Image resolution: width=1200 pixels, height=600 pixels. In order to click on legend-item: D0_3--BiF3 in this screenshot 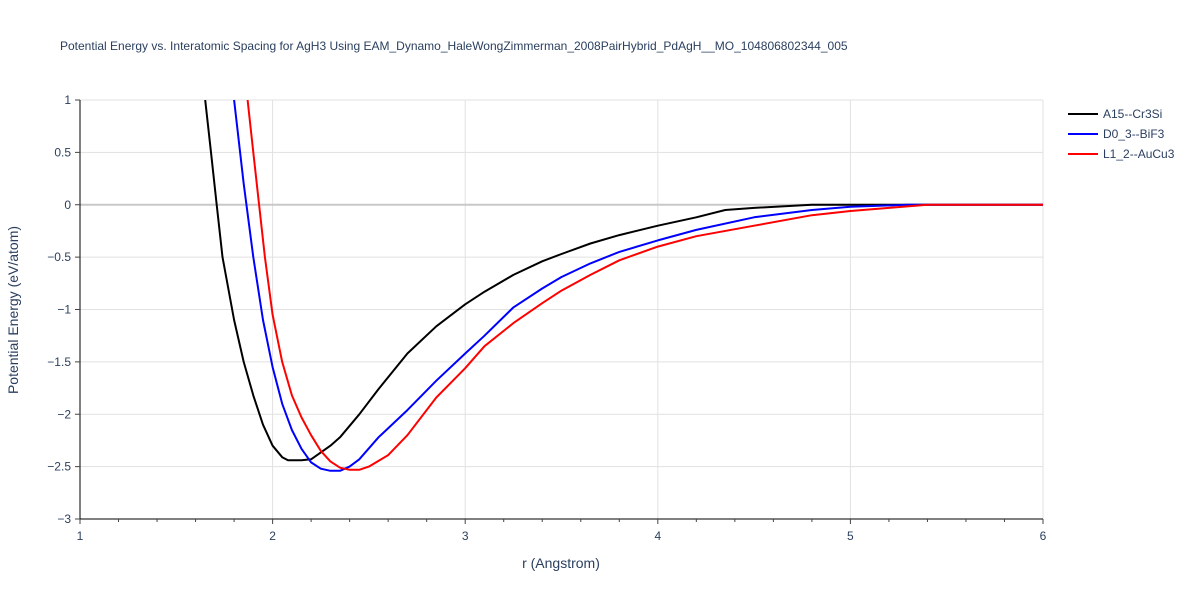, I will do `click(1116, 134)`.